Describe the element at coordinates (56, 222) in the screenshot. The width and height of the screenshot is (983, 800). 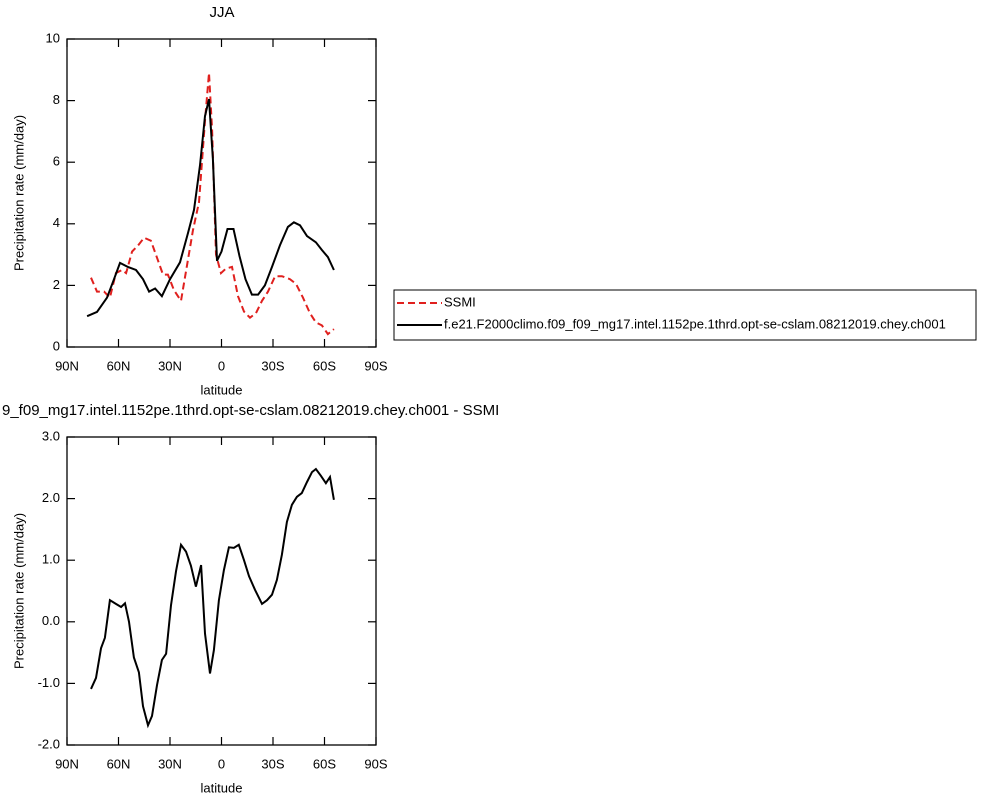
I see `y-tick-label: 4` at that location.